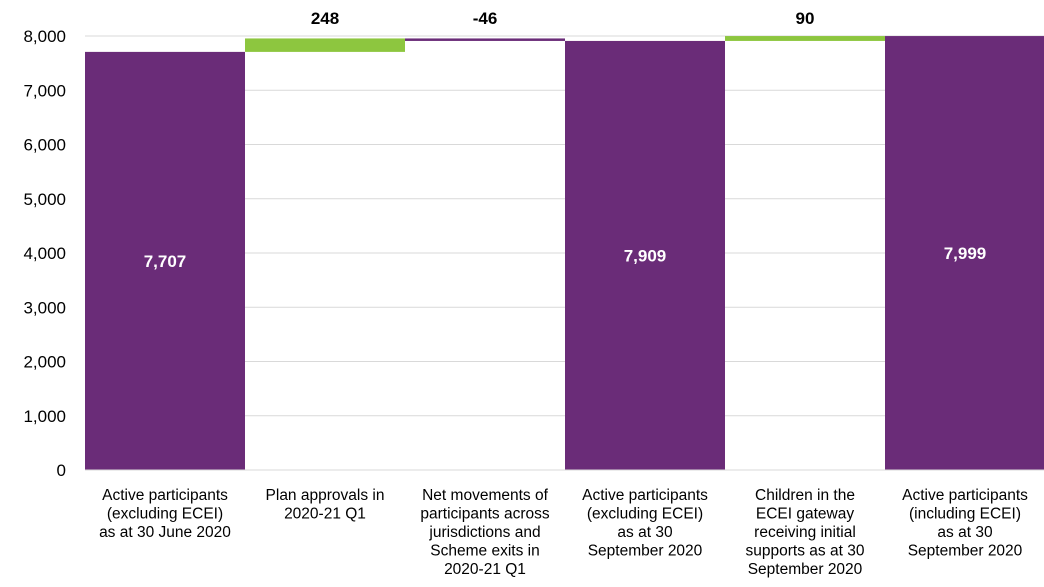  I want to click on data-label: 7,909, so click(645, 255).